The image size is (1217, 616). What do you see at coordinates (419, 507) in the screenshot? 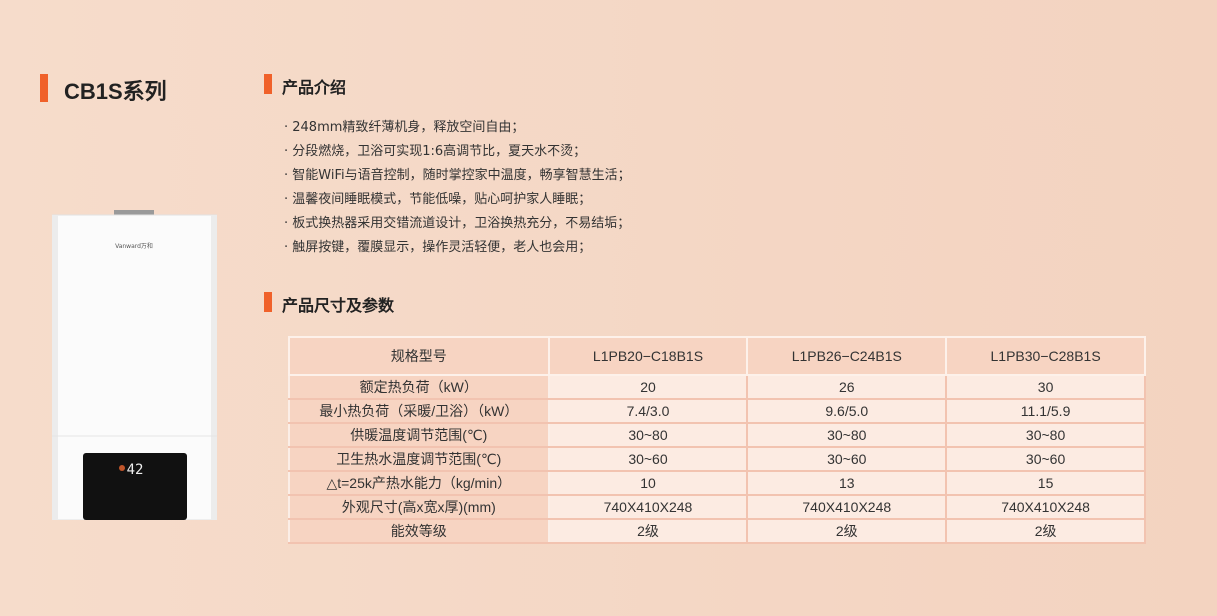
I see `row-label: 外观尺寸(高x宽x厚)(mm)` at bounding box center [419, 507].